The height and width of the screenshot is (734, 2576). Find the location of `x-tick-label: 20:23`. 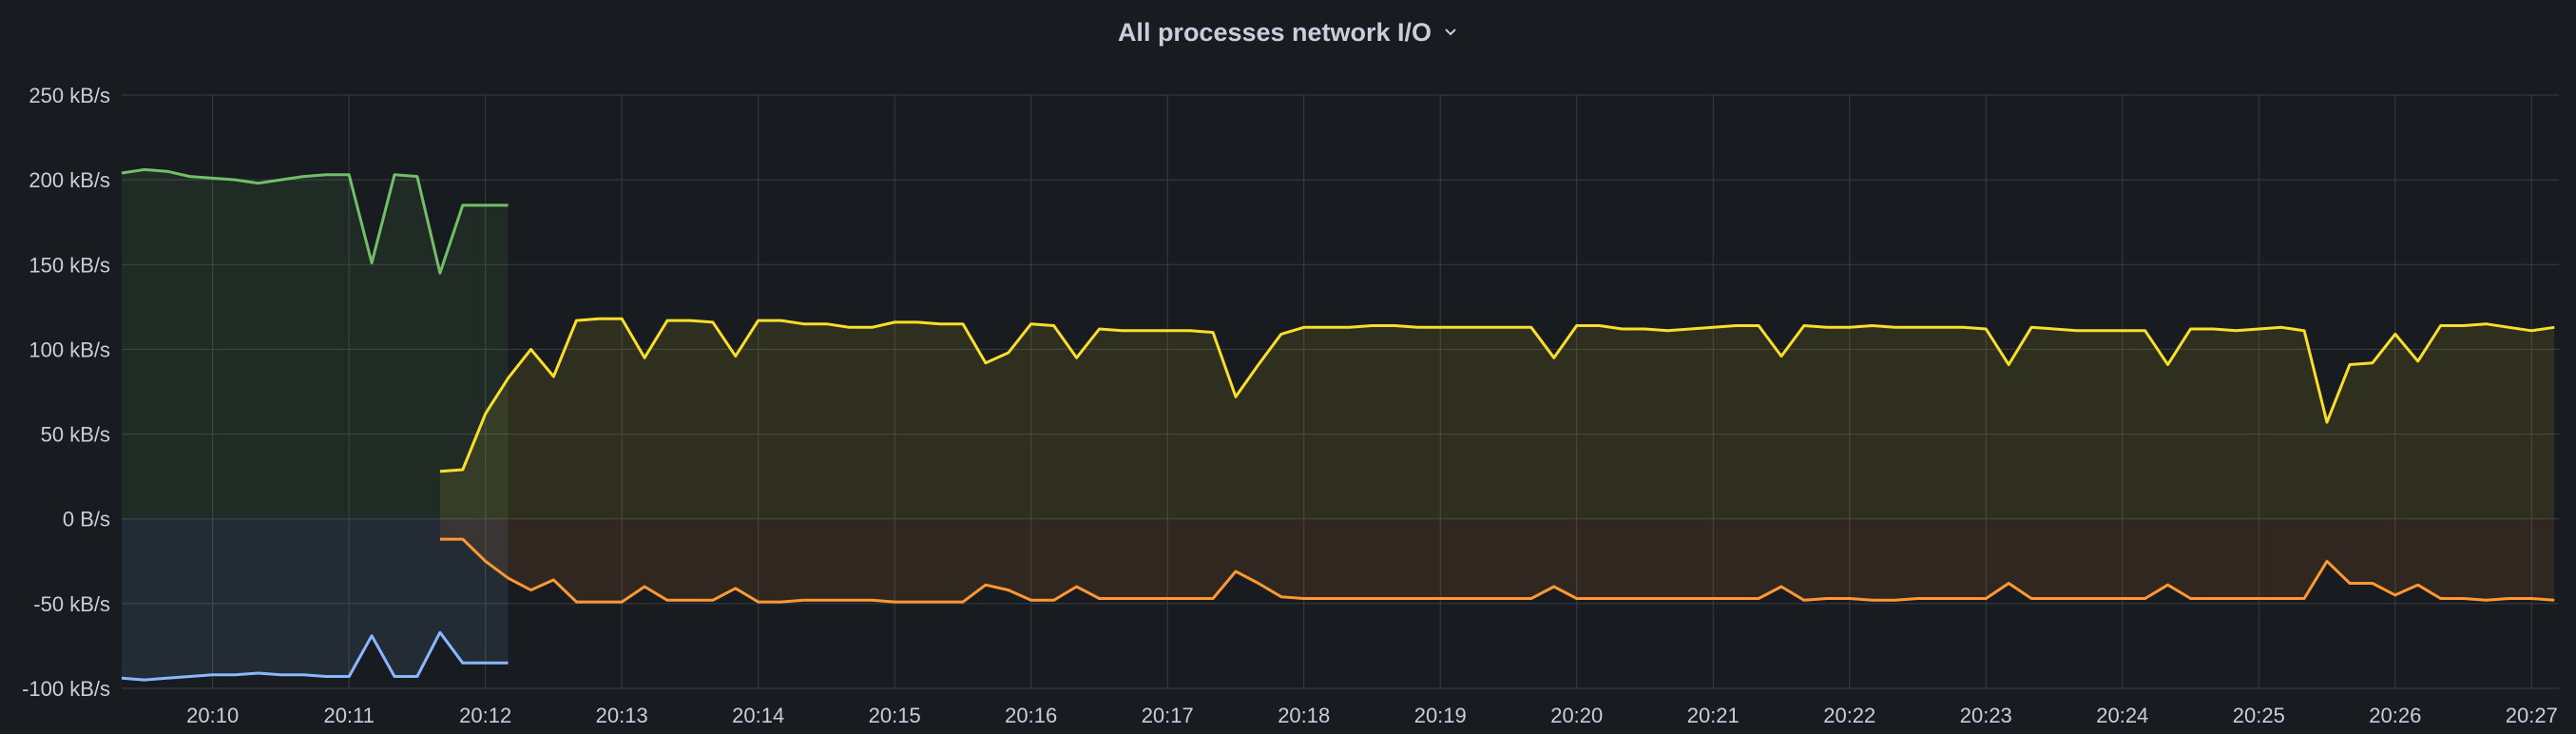

x-tick-label: 20:23 is located at coordinates (1986, 716).